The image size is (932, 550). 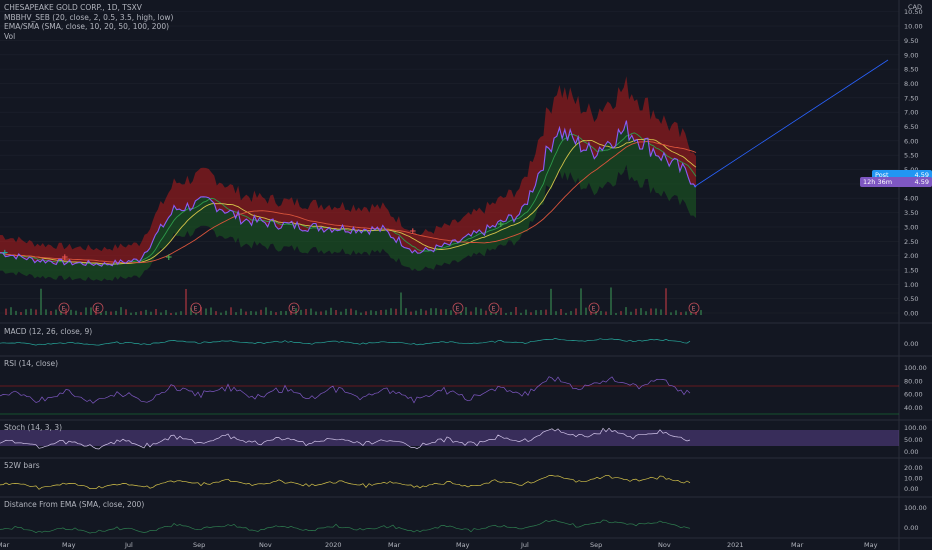 What do you see at coordinates (524, 545) in the screenshot?
I see `time-tick-label: Jul` at bounding box center [524, 545].